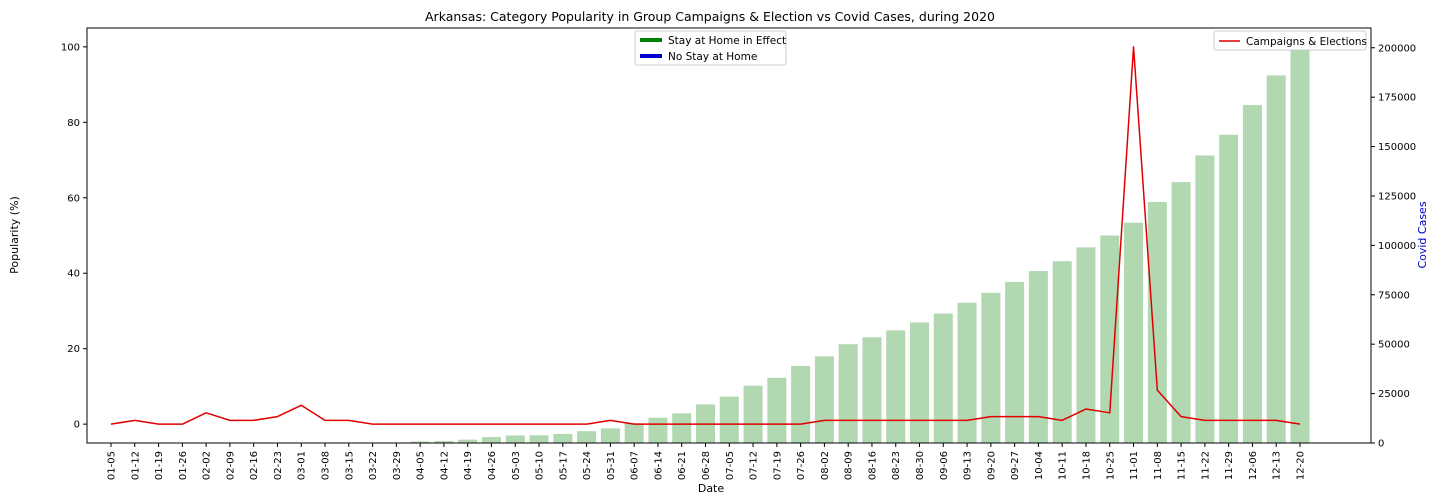  I want to click on y-left-tick-label: 60, so click(73, 198).